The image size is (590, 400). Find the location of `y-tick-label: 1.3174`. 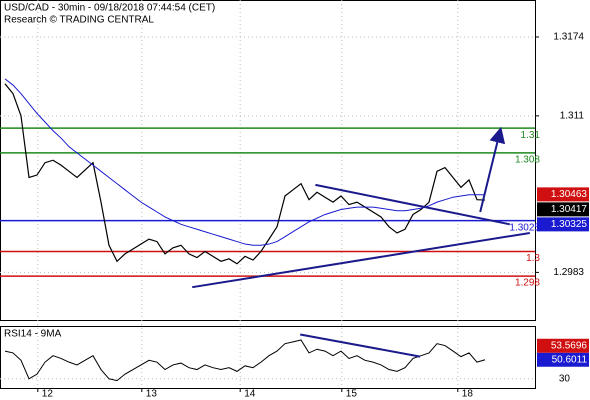

y-tick-label: 1.3174 is located at coordinates (568, 37).